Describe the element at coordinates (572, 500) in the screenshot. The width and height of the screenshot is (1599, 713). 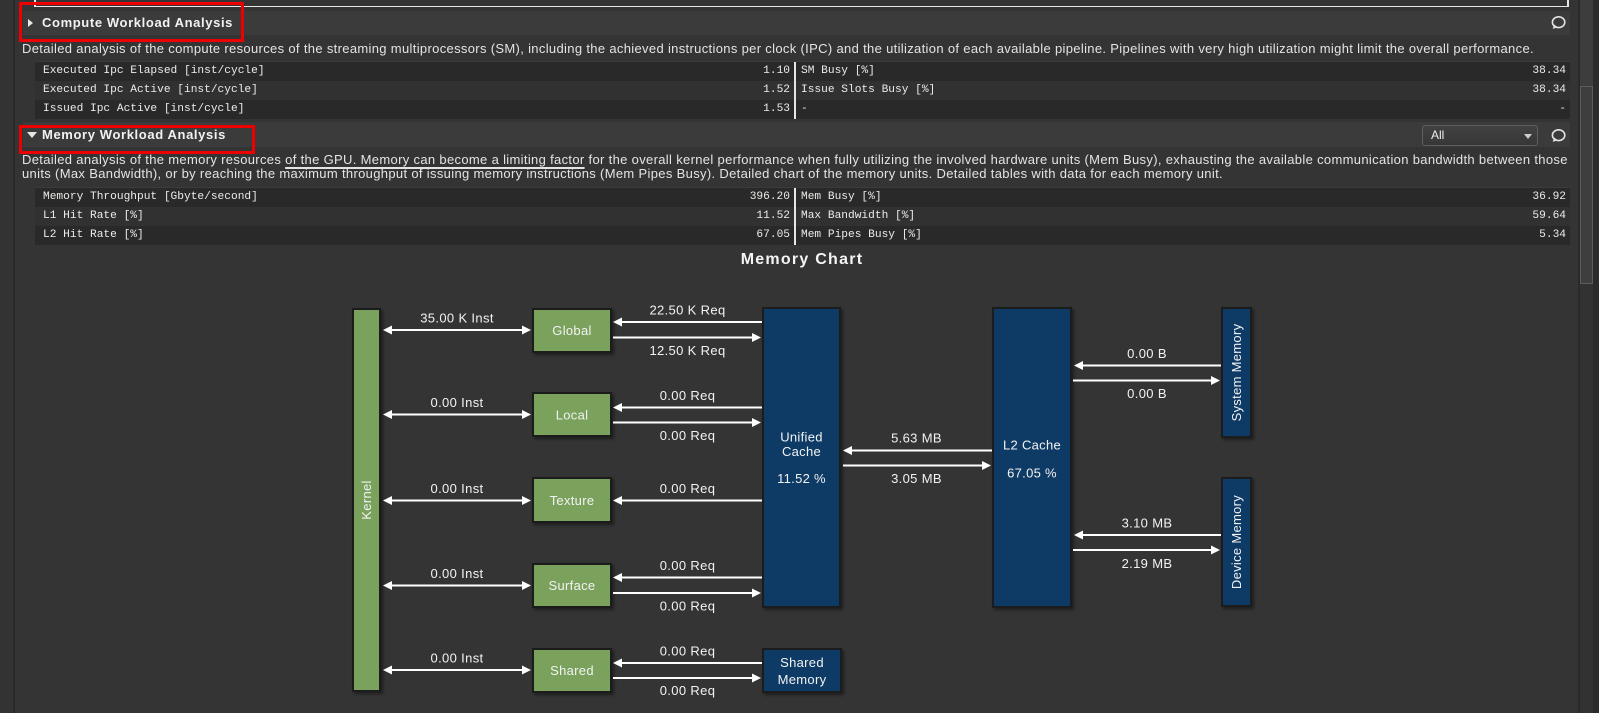
I see `svg-text: Texture` at that location.